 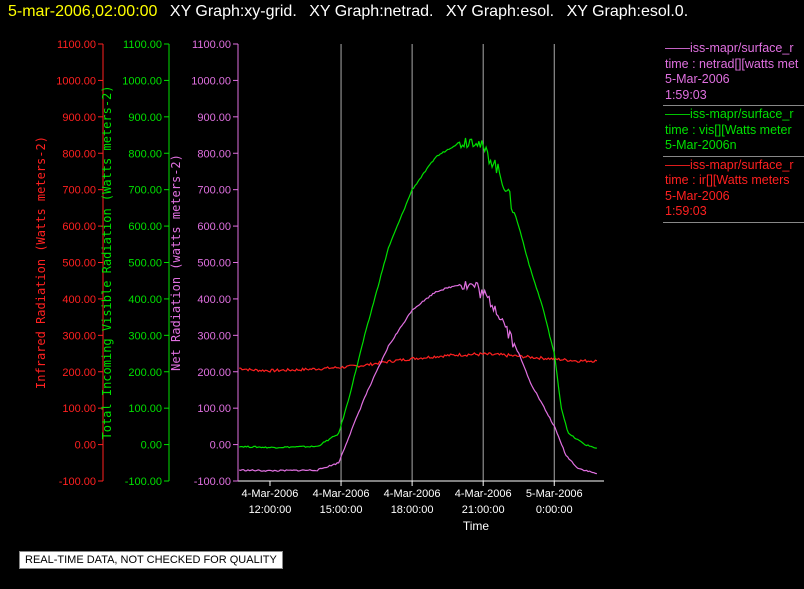 What do you see at coordinates (214, 373) in the screenshot?
I see `y-tick-label-net: 200.00` at bounding box center [214, 373].